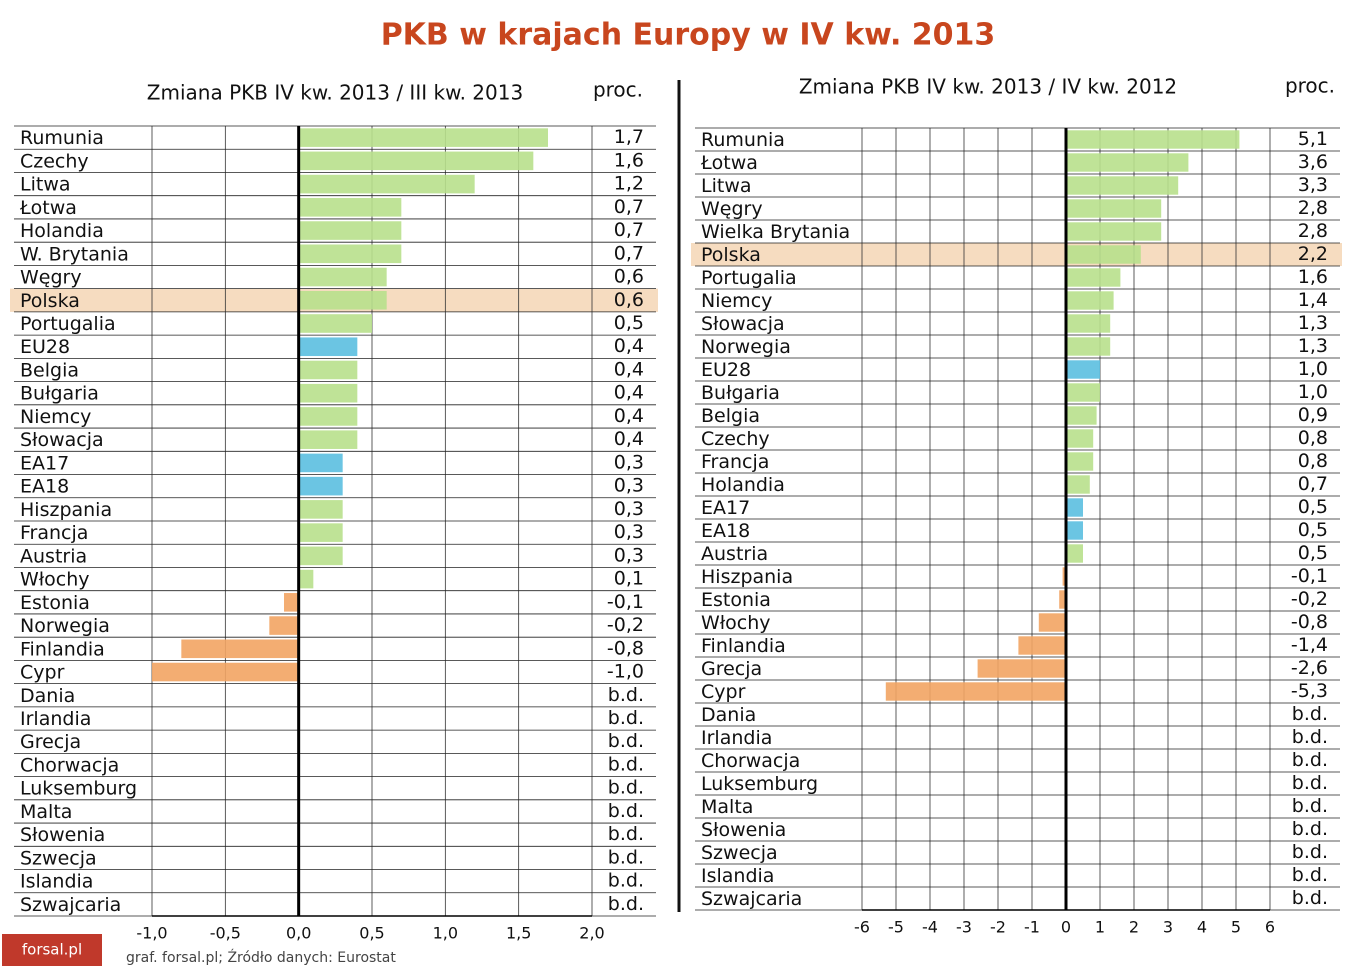  What do you see at coordinates (518, 933) in the screenshot?
I see `x-tick-label: 1,5` at bounding box center [518, 933].